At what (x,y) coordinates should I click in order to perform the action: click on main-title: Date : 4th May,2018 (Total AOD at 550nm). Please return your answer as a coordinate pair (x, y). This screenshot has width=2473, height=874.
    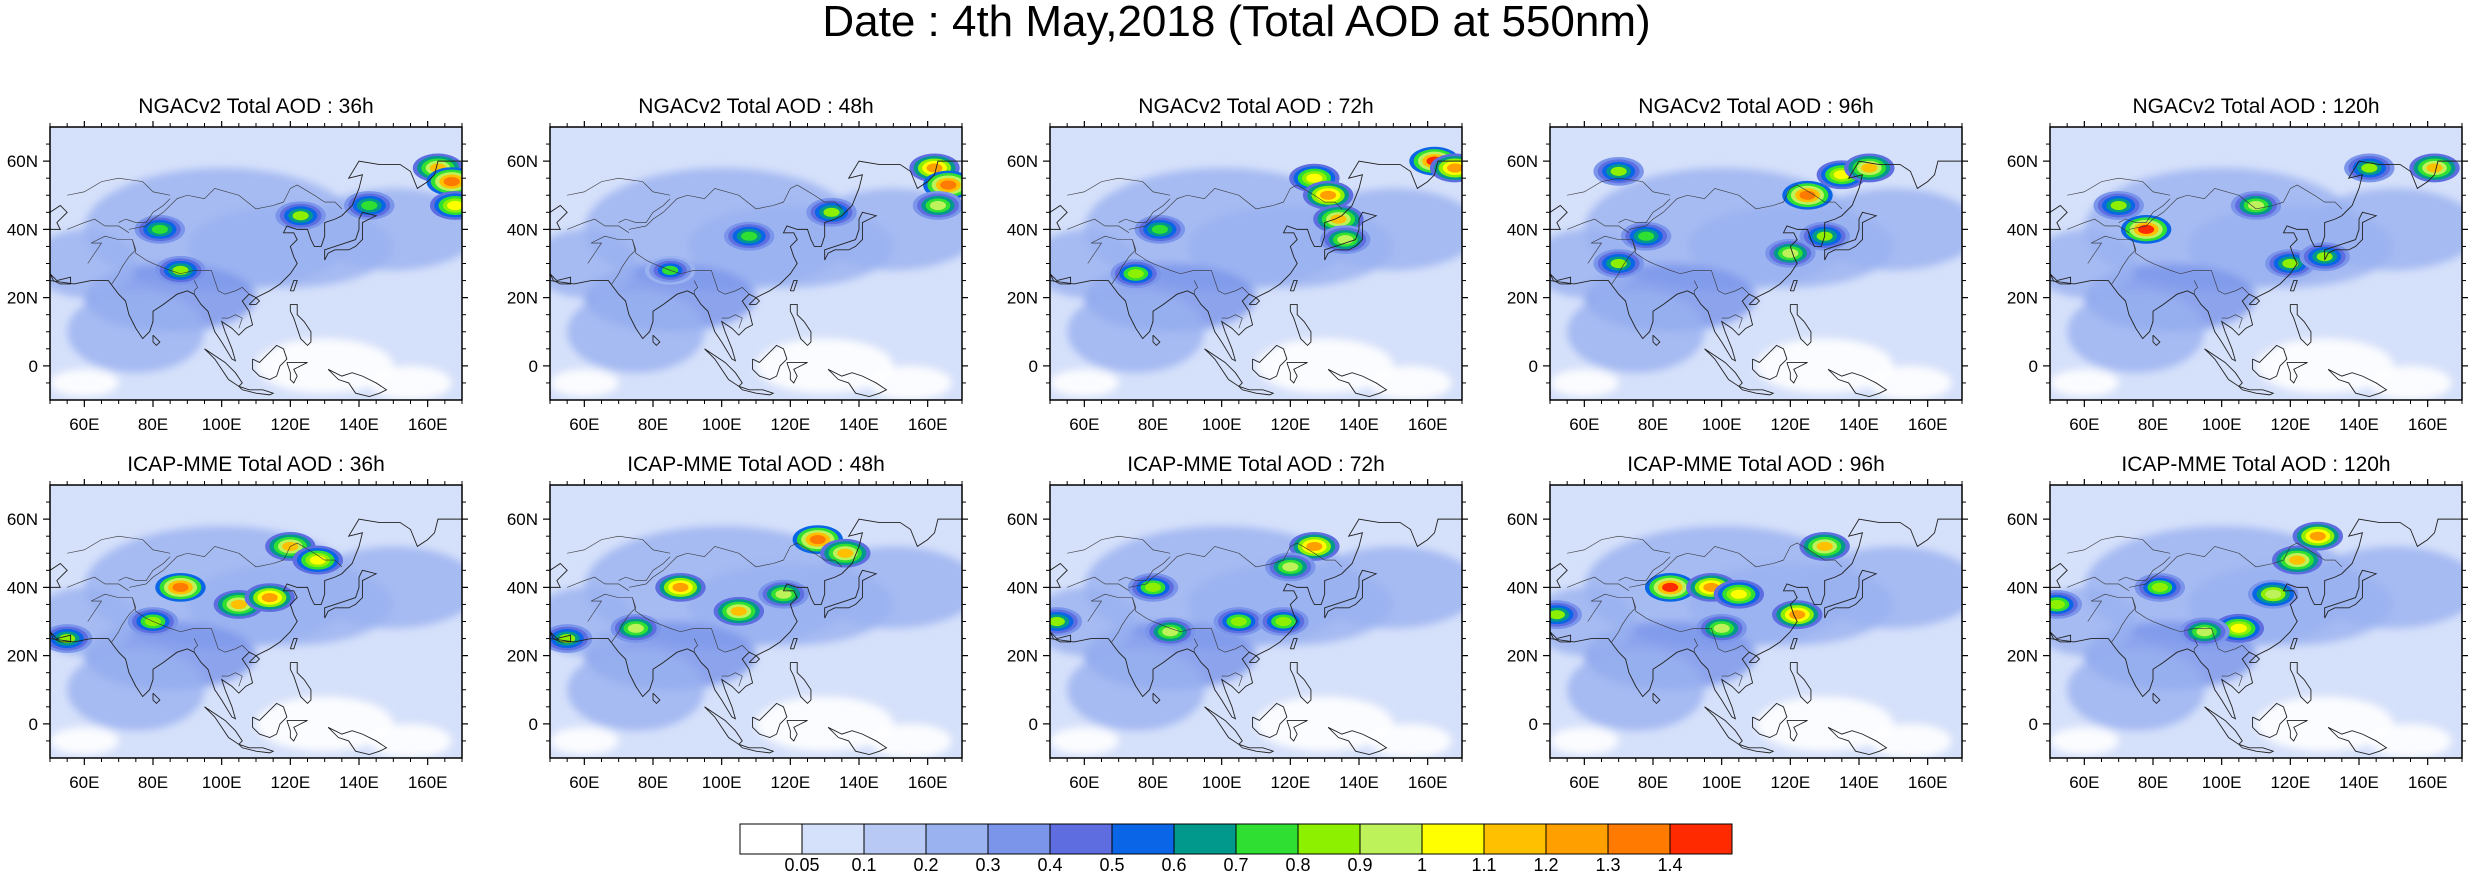
    Looking at the image, I should click on (1236, 23).